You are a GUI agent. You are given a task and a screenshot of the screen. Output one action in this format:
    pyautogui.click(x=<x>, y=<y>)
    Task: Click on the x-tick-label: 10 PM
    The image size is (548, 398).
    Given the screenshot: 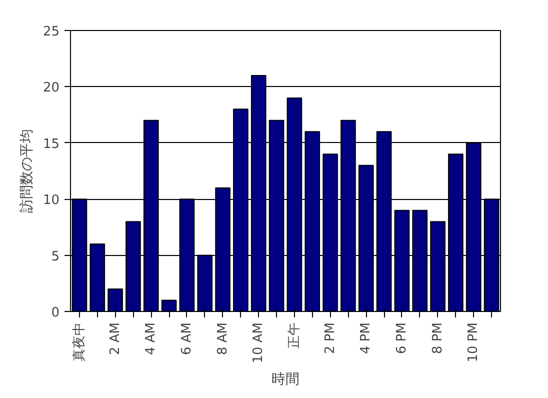 What is the action you would take?
    pyautogui.click(x=474, y=342)
    